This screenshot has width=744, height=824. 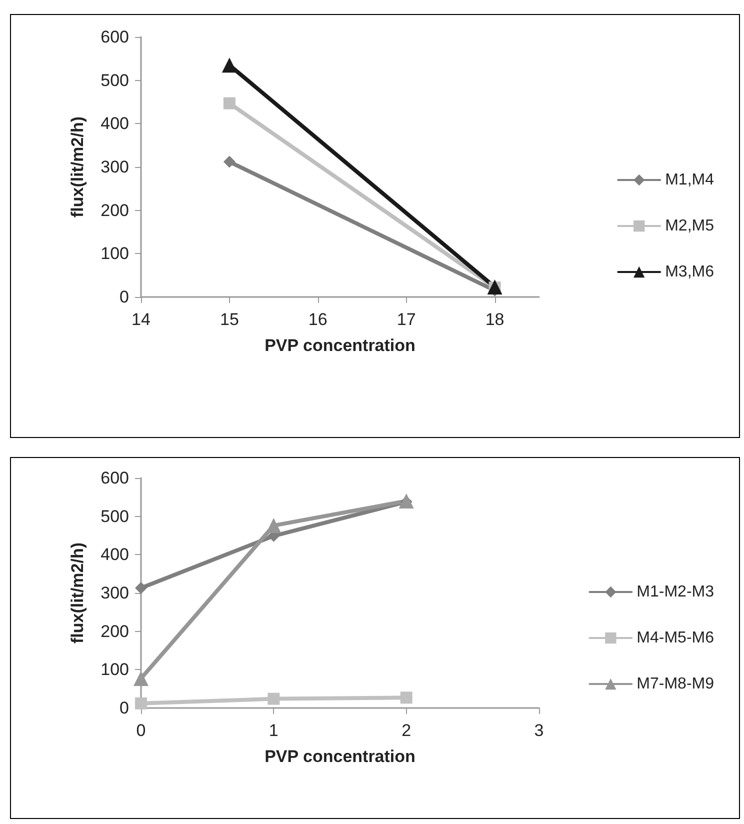 I want to click on x-tick-label: 17, so click(x=406, y=319).